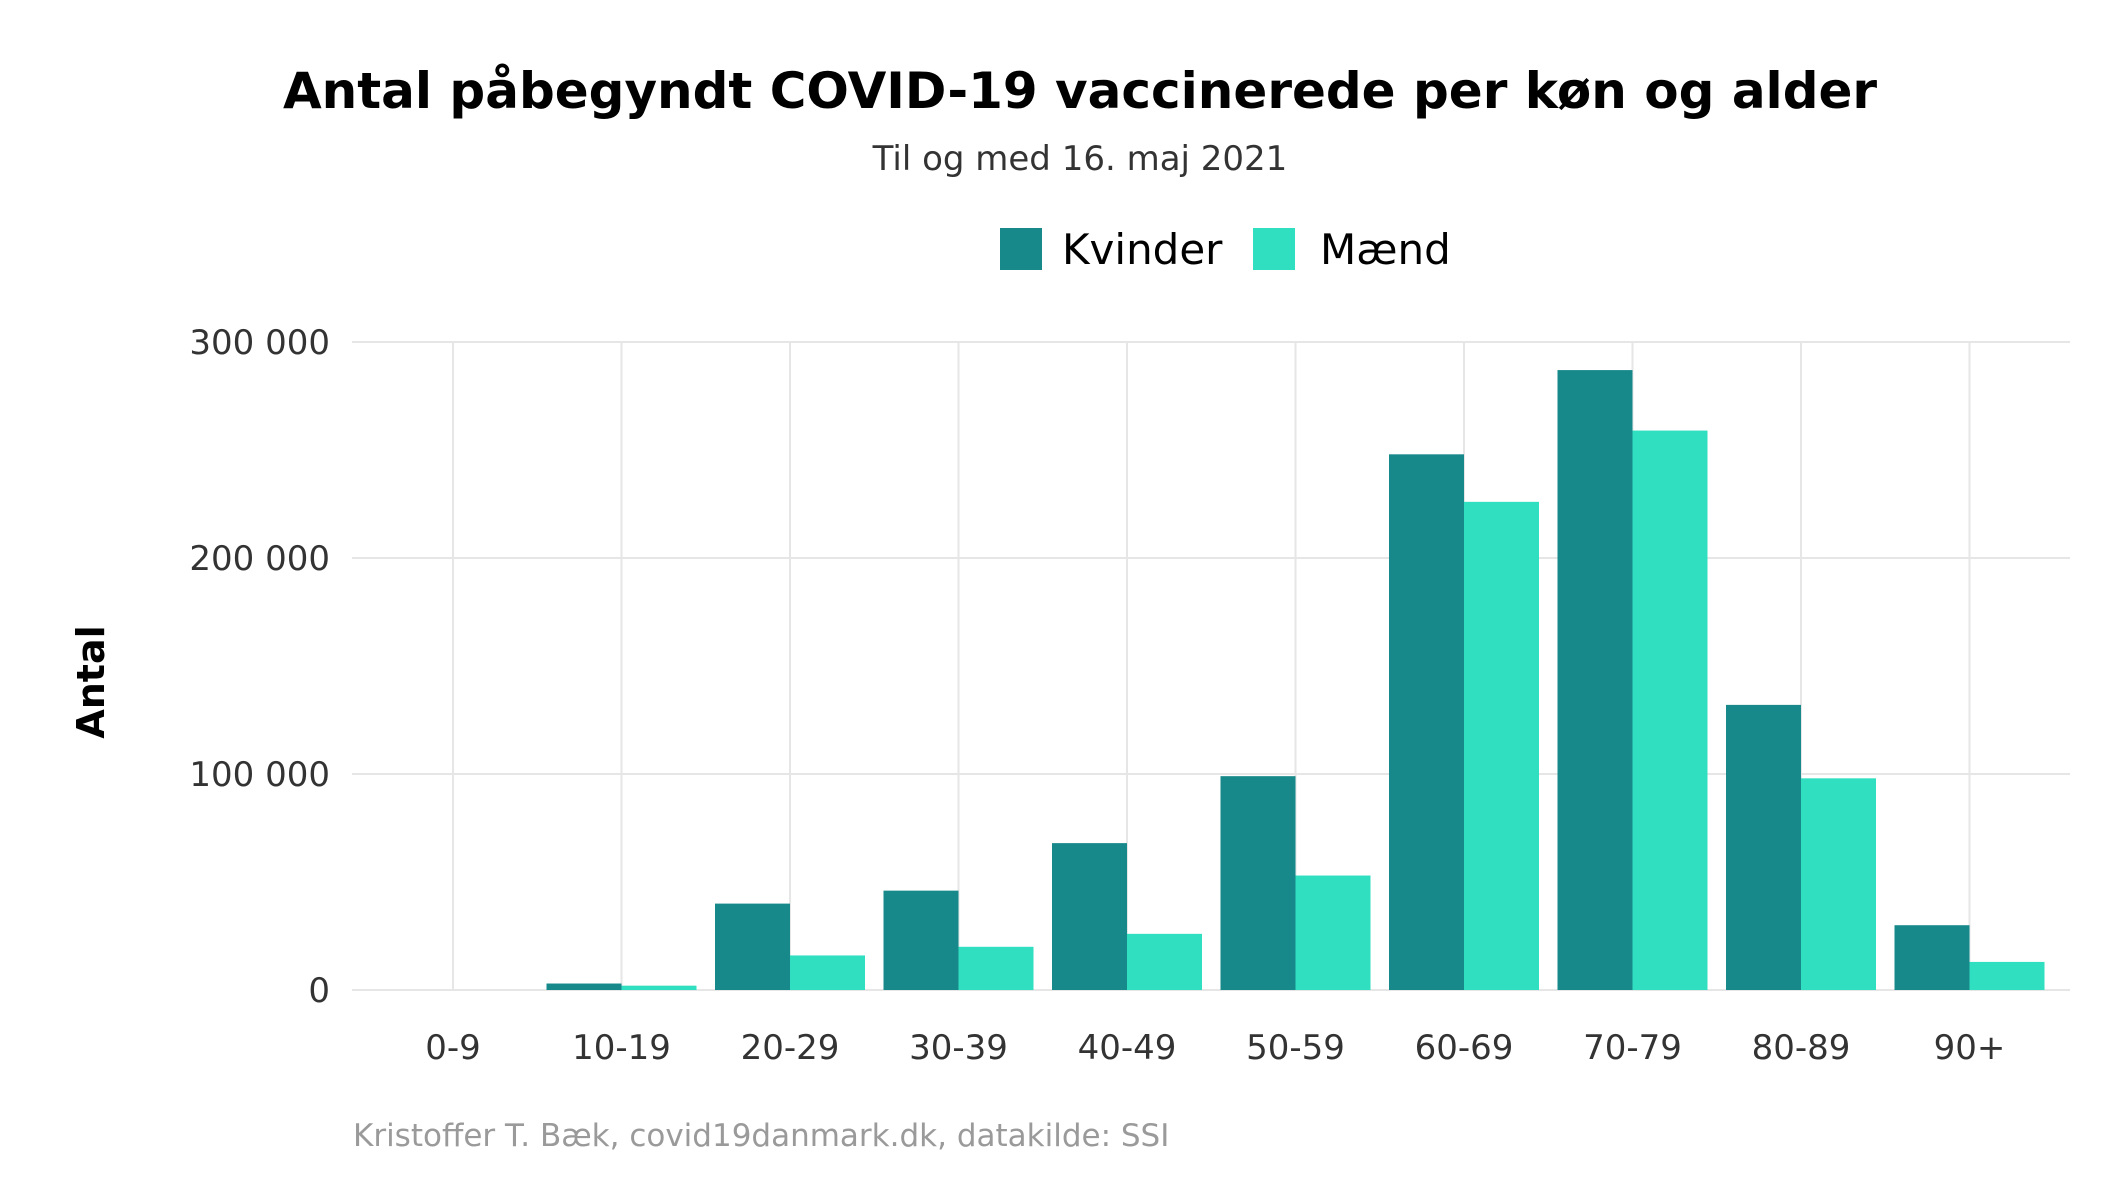 The height and width of the screenshot is (1185, 2125). What do you see at coordinates (1632, 1048) in the screenshot?
I see `x-tick-label: 70-79` at bounding box center [1632, 1048].